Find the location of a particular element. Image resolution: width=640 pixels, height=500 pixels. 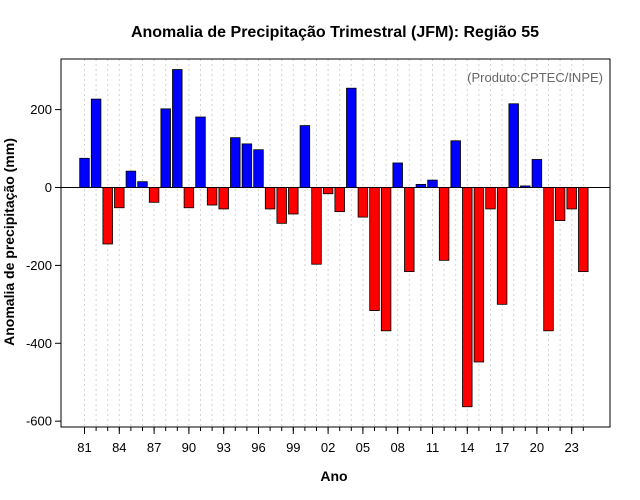

bar-1985 is located at coordinates (131, 179).